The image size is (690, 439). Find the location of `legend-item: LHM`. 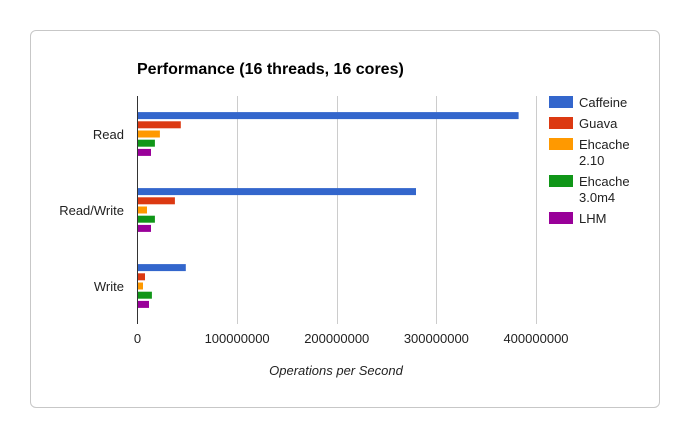

legend-item: LHM is located at coordinates (577, 218).